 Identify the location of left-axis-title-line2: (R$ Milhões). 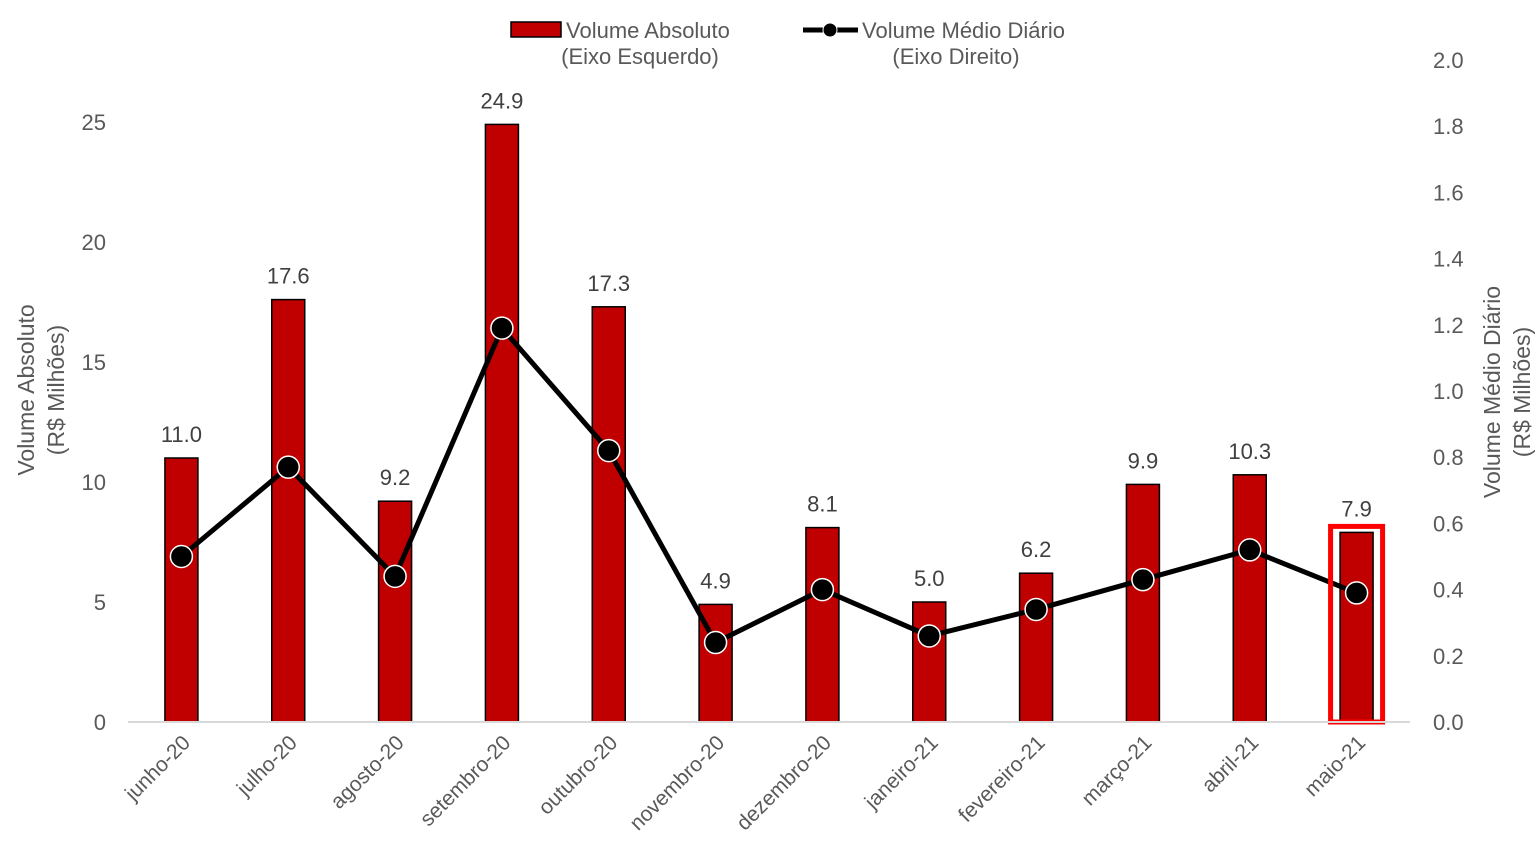
(56, 390).